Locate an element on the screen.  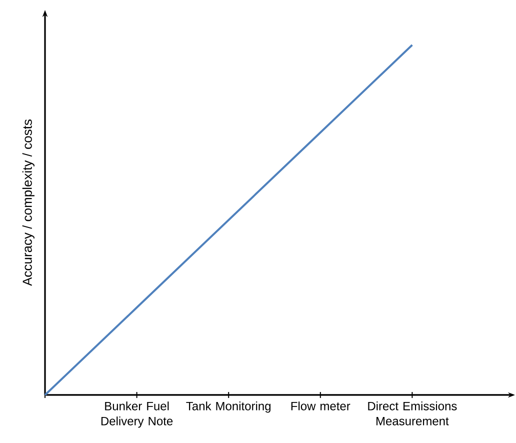
x-tick-label: Flow meter is located at coordinates (320, 406).